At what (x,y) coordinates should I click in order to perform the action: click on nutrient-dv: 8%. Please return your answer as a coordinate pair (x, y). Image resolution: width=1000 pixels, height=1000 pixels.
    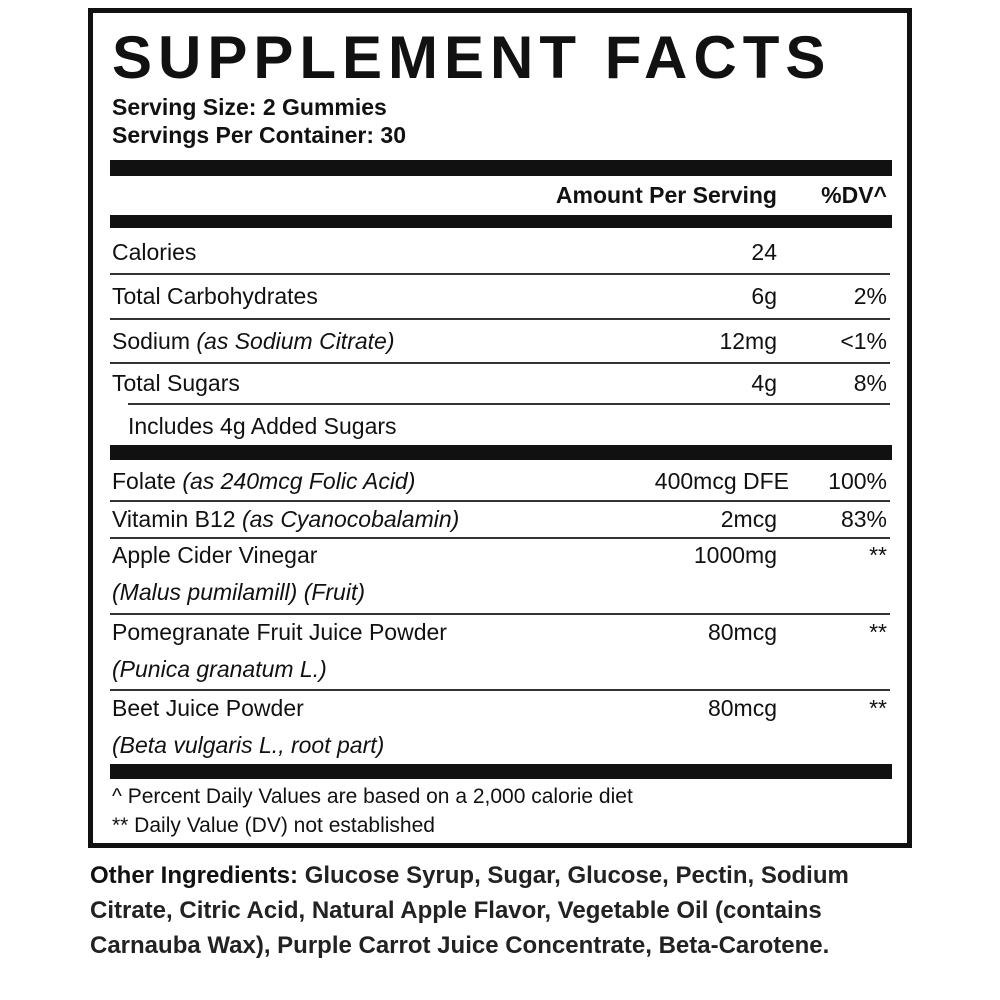
    Looking at the image, I should click on (870, 383).